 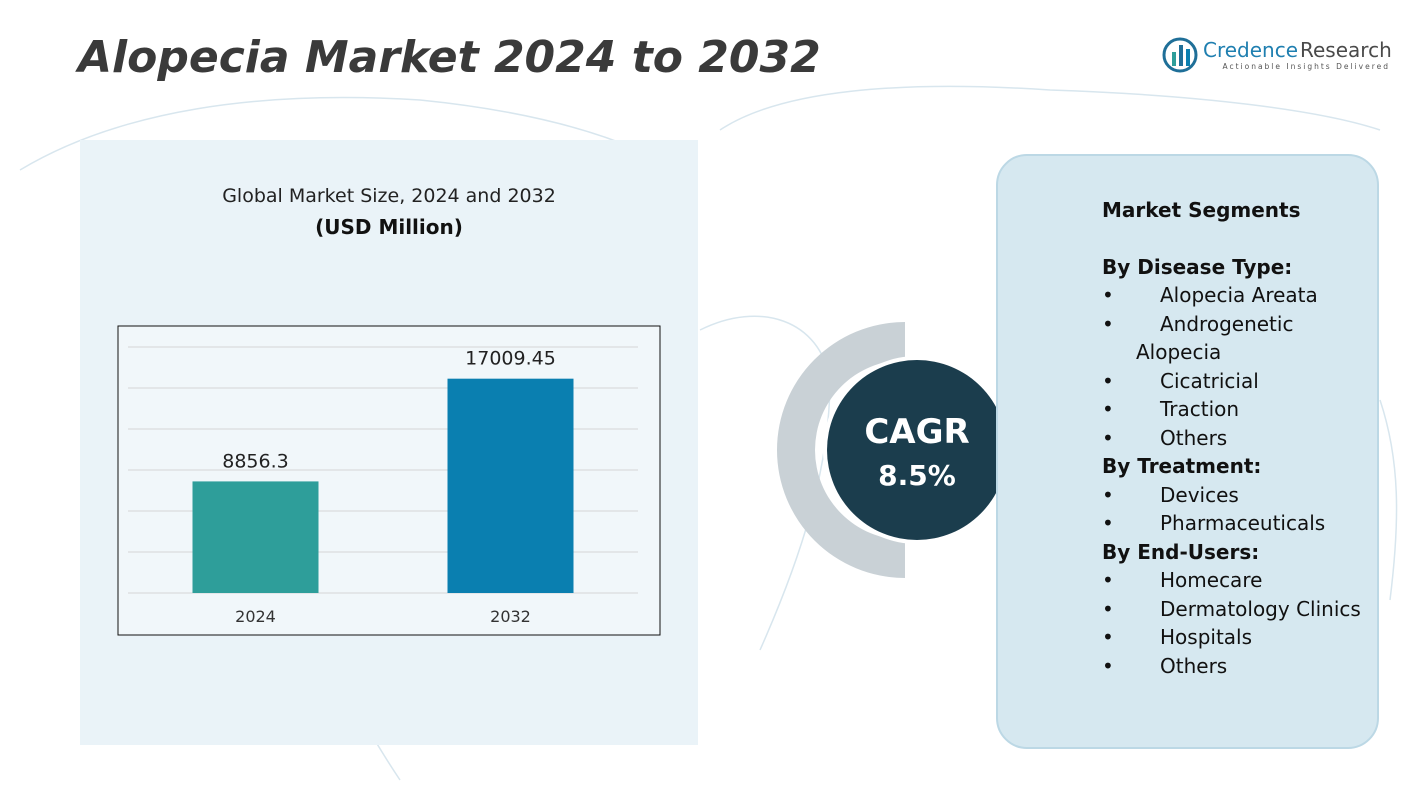 I want to click on segment-heading: By Disease Type:, so click(x=1197, y=266).